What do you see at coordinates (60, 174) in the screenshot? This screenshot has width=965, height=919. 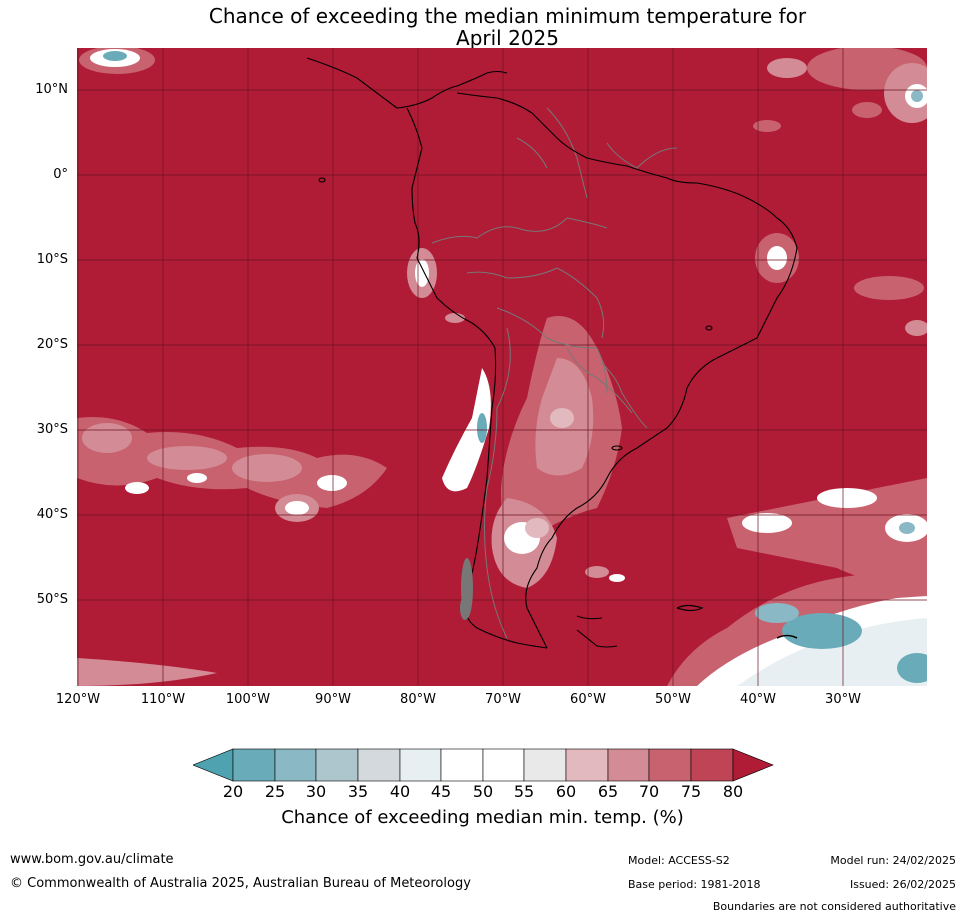 I see `lat-label-0: 0°` at bounding box center [60, 174].